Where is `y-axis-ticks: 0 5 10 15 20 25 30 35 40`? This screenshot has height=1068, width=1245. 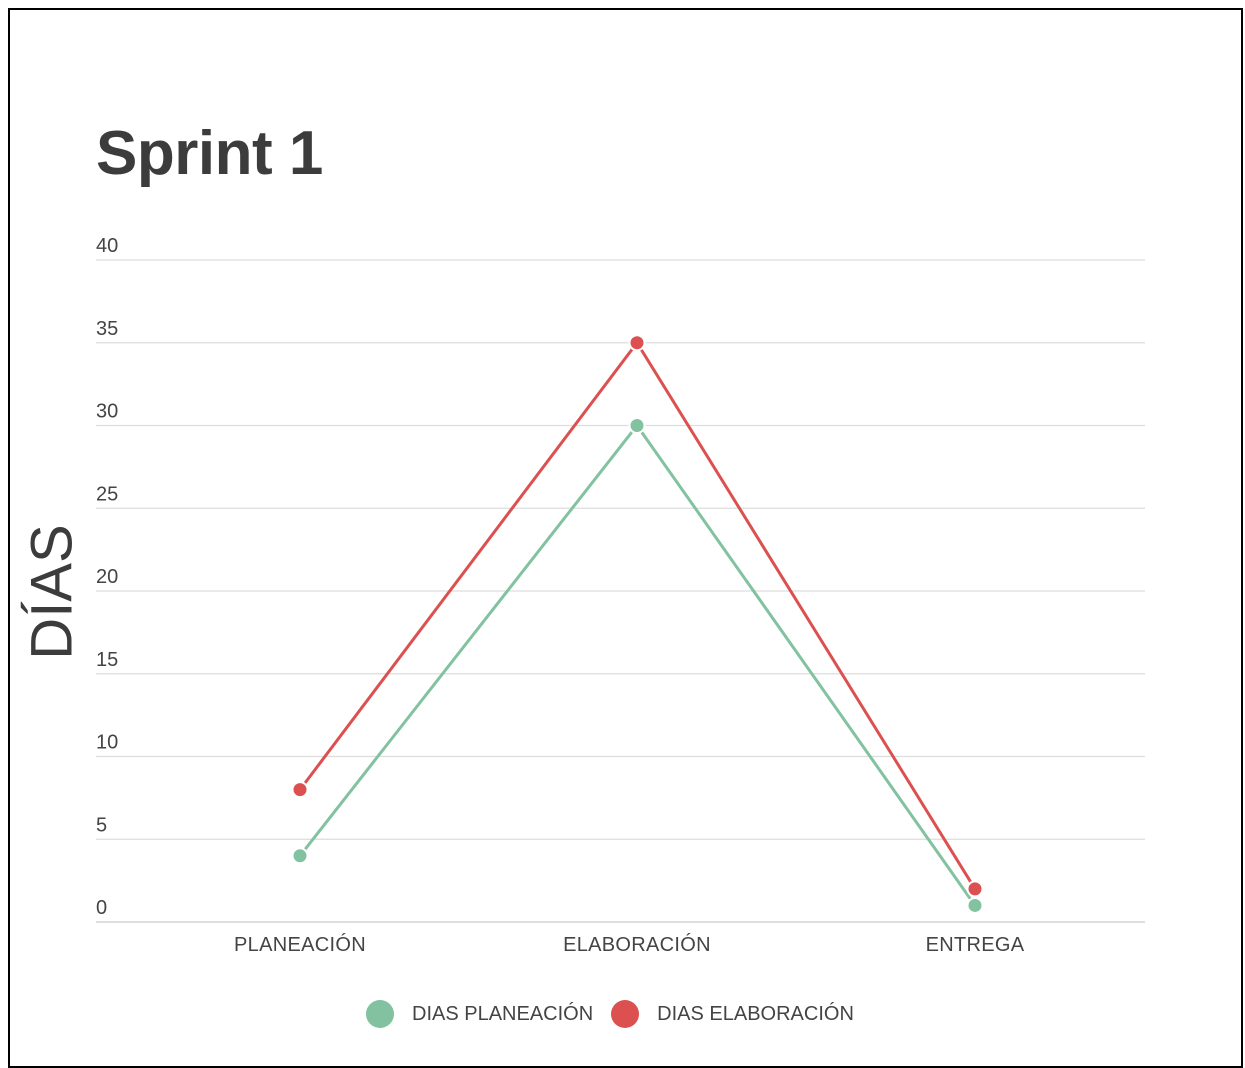
y-axis-ticks: 0 5 10 15 20 25 30 35 40 is located at coordinates (107, 577).